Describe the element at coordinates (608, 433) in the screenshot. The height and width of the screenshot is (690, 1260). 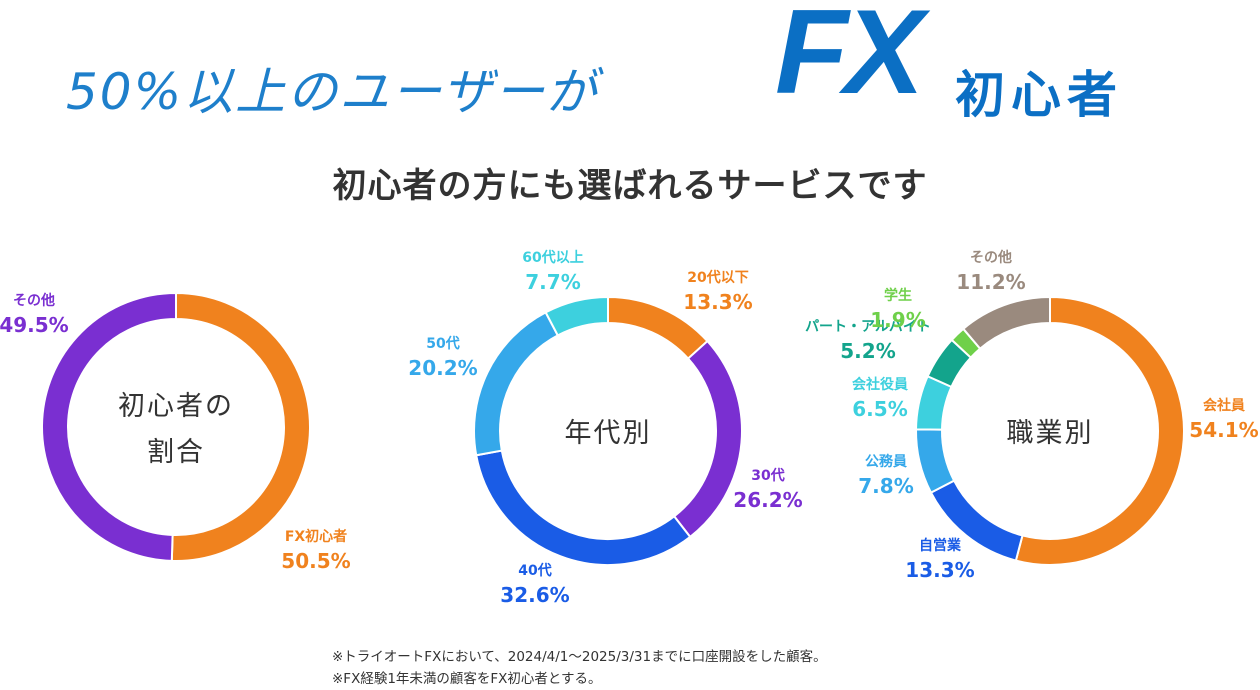
I see `center-label: 年代別` at that location.